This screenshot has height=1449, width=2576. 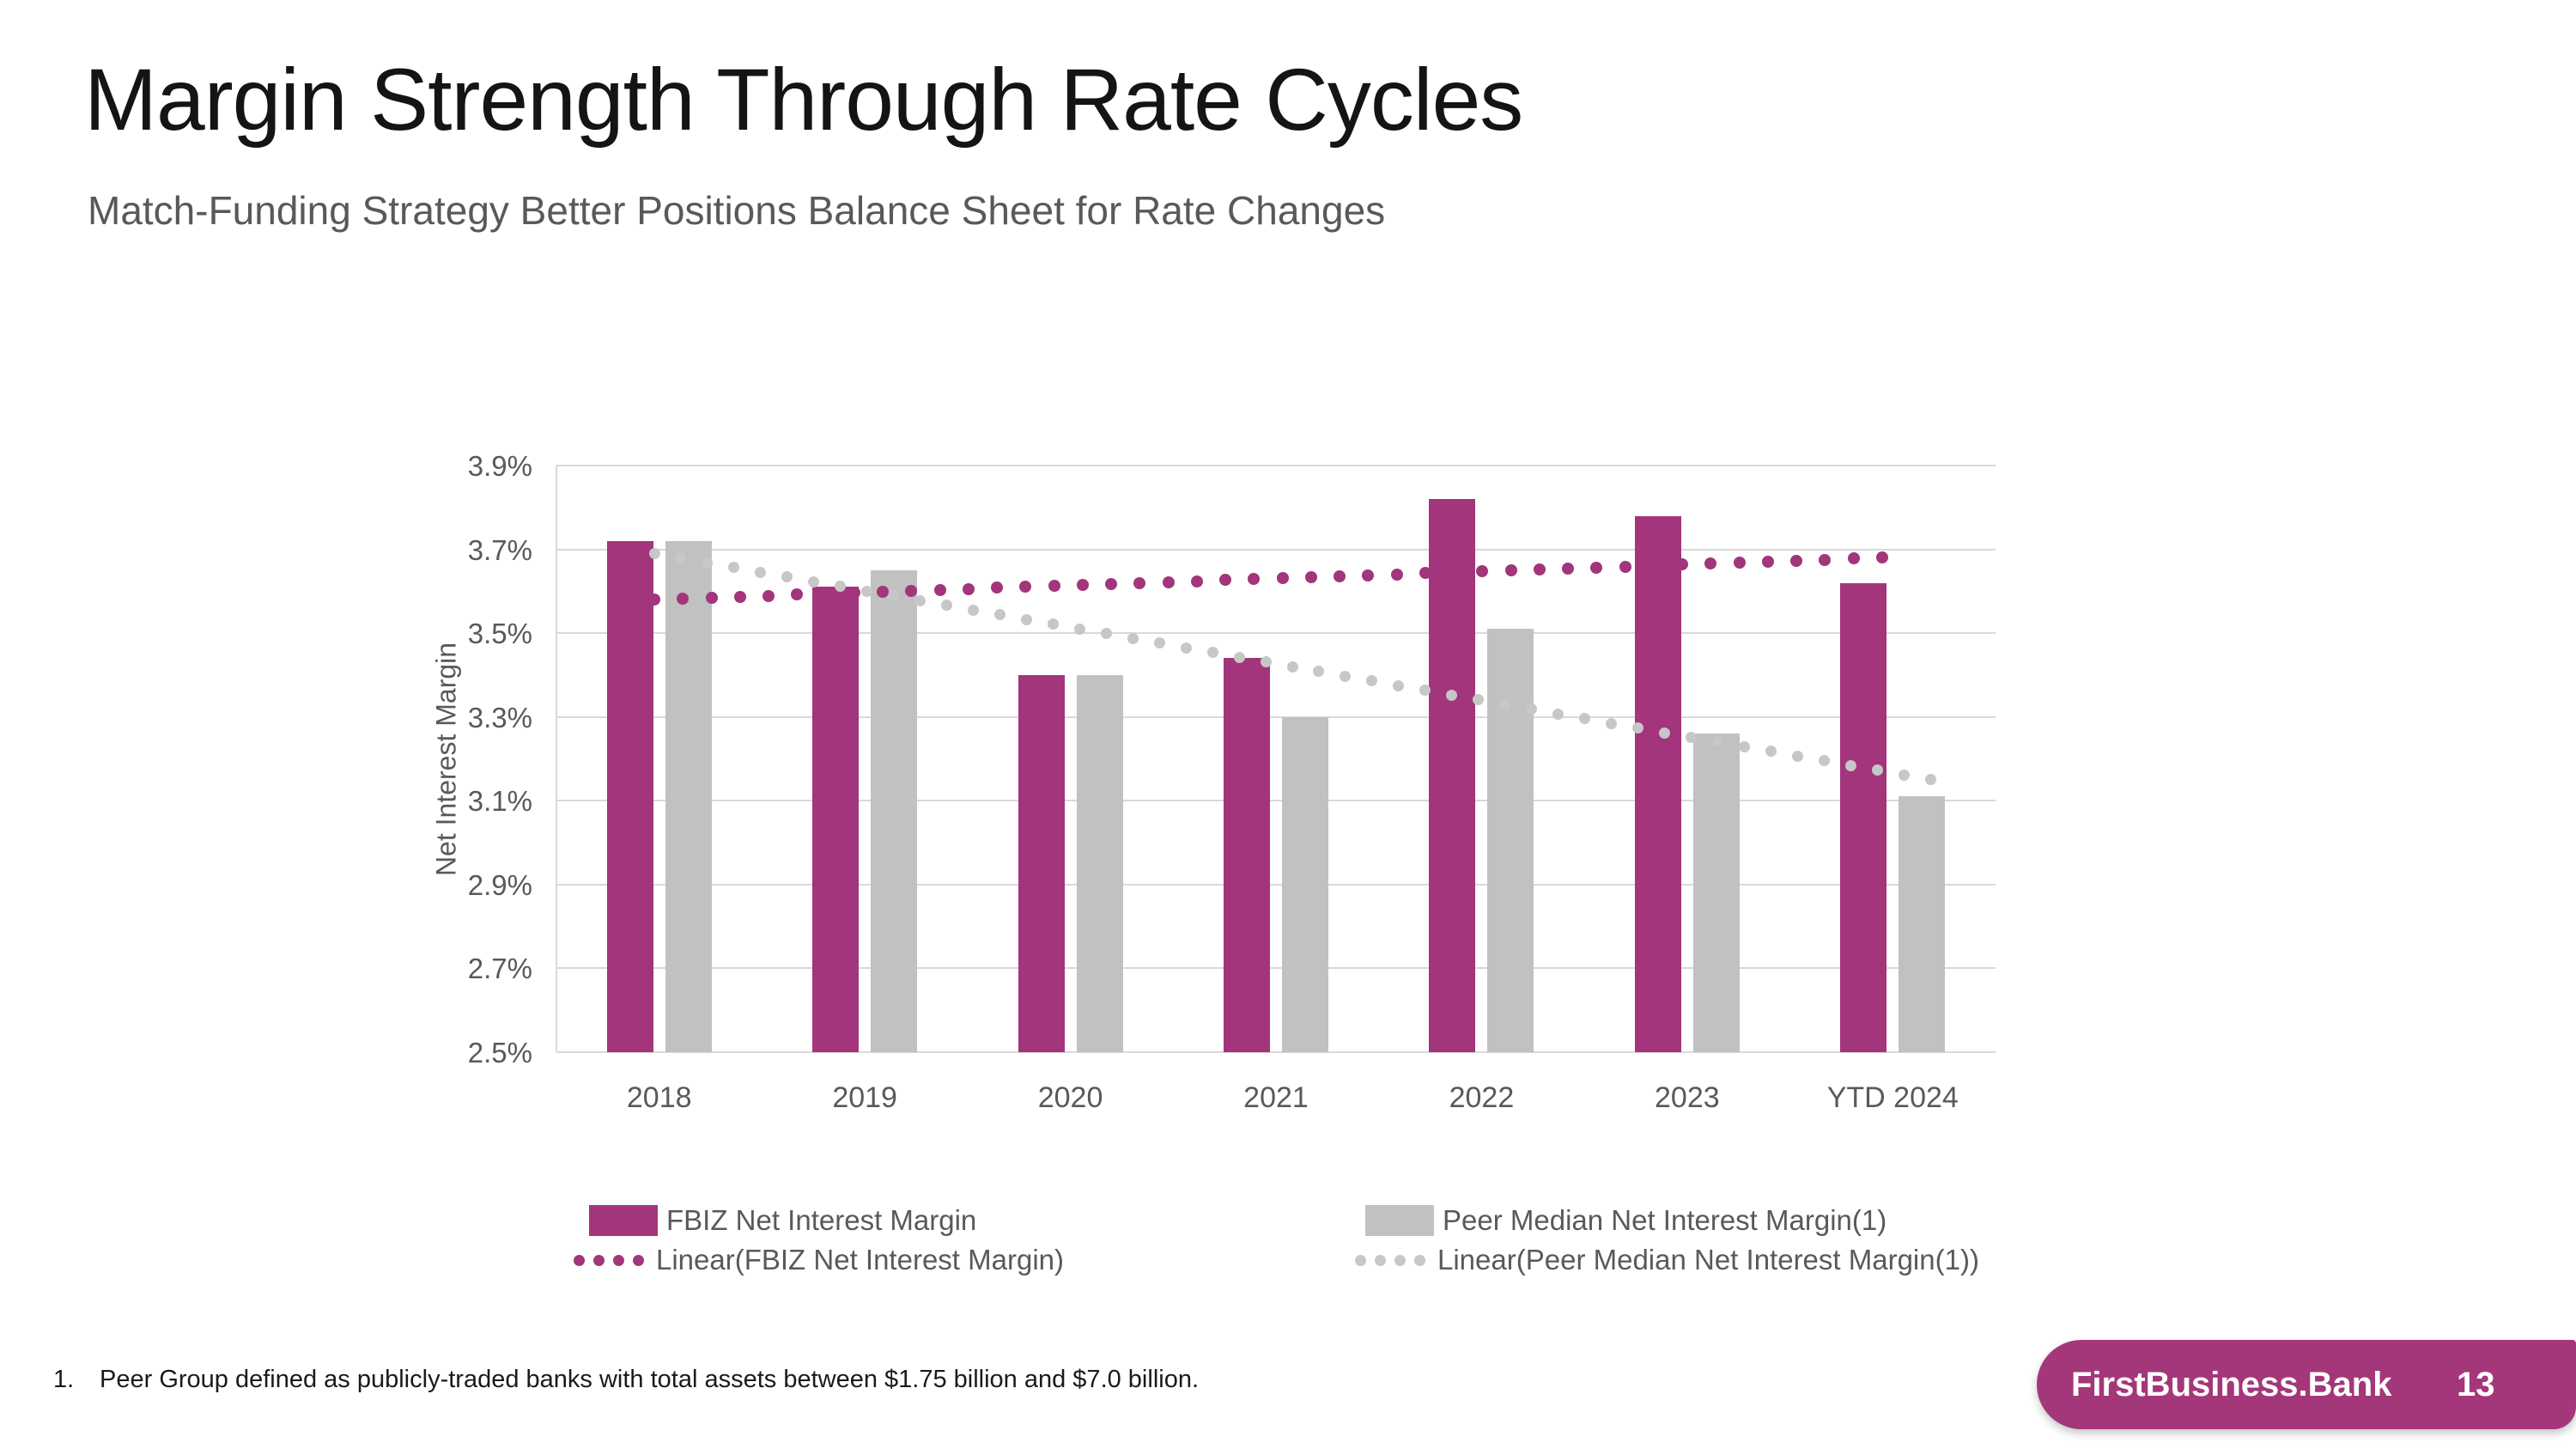 What do you see at coordinates (659, 1097) in the screenshot?
I see `x-axis-label: 2018` at bounding box center [659, 1097].